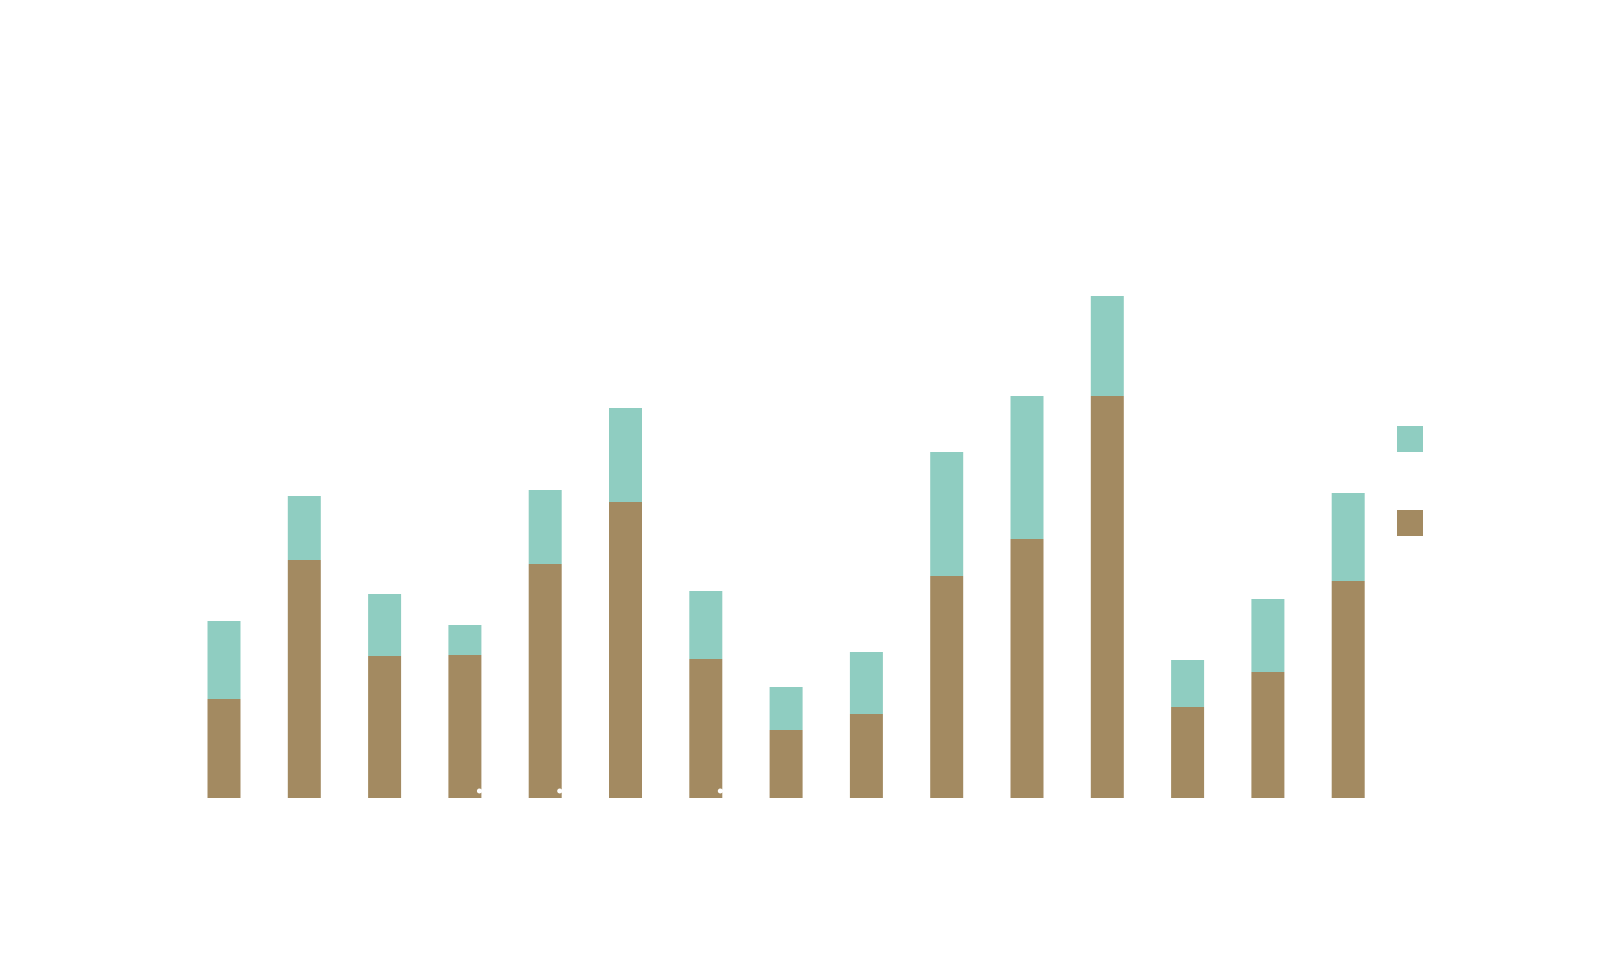 The width and height of the screenshot is (1610, 960). What do you see at coordinates (599, 791) in the screenshot?
I see `baseline-ticks` at bounding box center [599, 791].